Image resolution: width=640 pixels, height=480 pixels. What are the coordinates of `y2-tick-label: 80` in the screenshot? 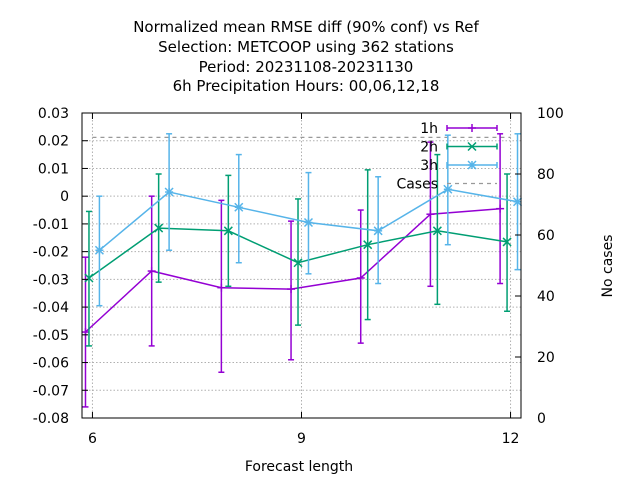 It's located at (546, 175).